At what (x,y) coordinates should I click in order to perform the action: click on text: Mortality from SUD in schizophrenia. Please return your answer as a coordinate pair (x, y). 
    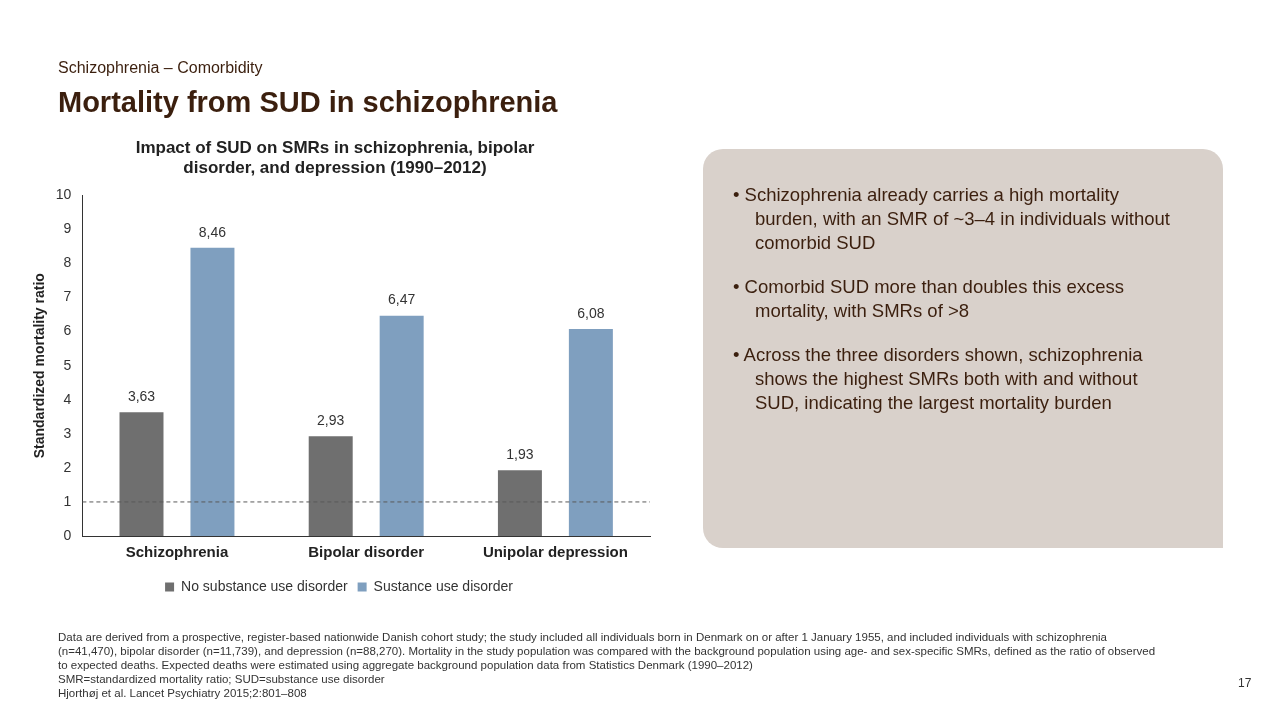
    Looking at the image, I should click on (308, 102).